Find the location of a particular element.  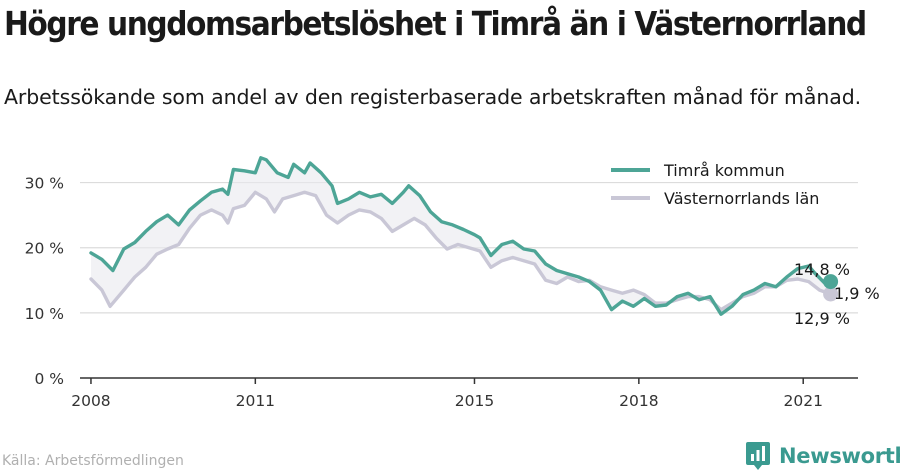

y-tick-label: 0 % is located at coordinates (49, 379).